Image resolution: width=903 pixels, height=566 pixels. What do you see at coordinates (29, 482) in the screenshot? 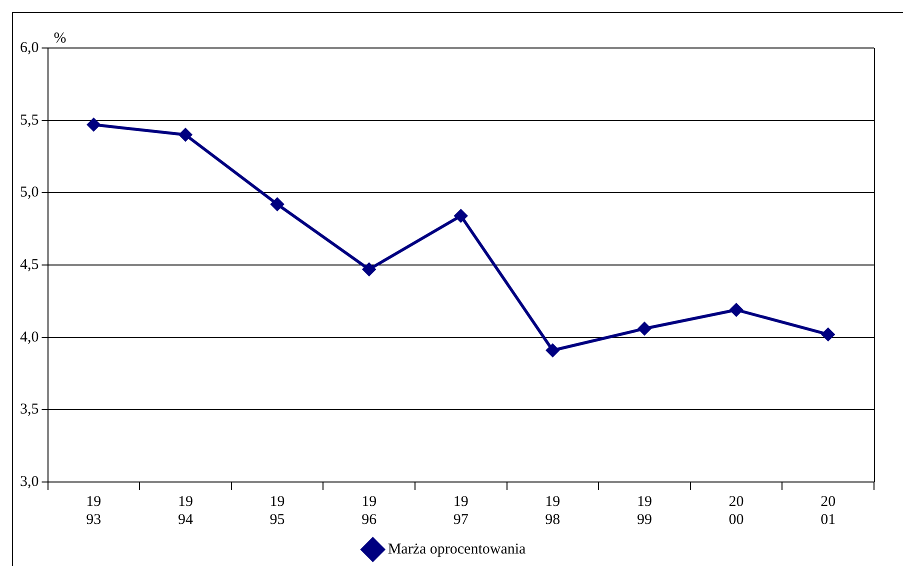
I see `y-tick-label: 3,0` at bounding box center [29, 482].